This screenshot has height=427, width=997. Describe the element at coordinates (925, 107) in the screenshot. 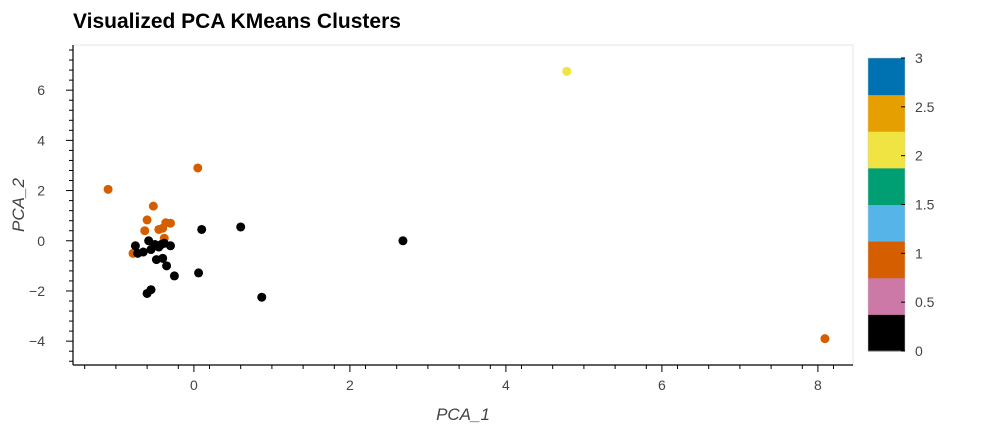

I see `colorbar-tick-label: 2.5` at that location.